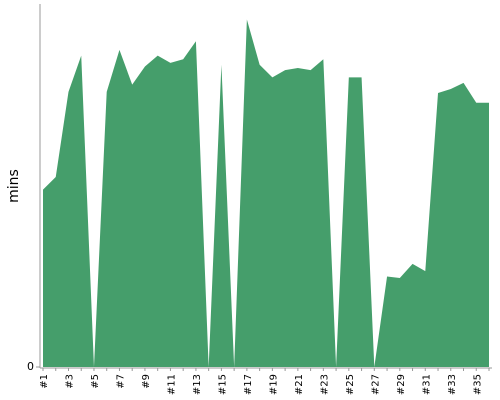  I want to click on x-tick-label: #15, so click(222, 384).